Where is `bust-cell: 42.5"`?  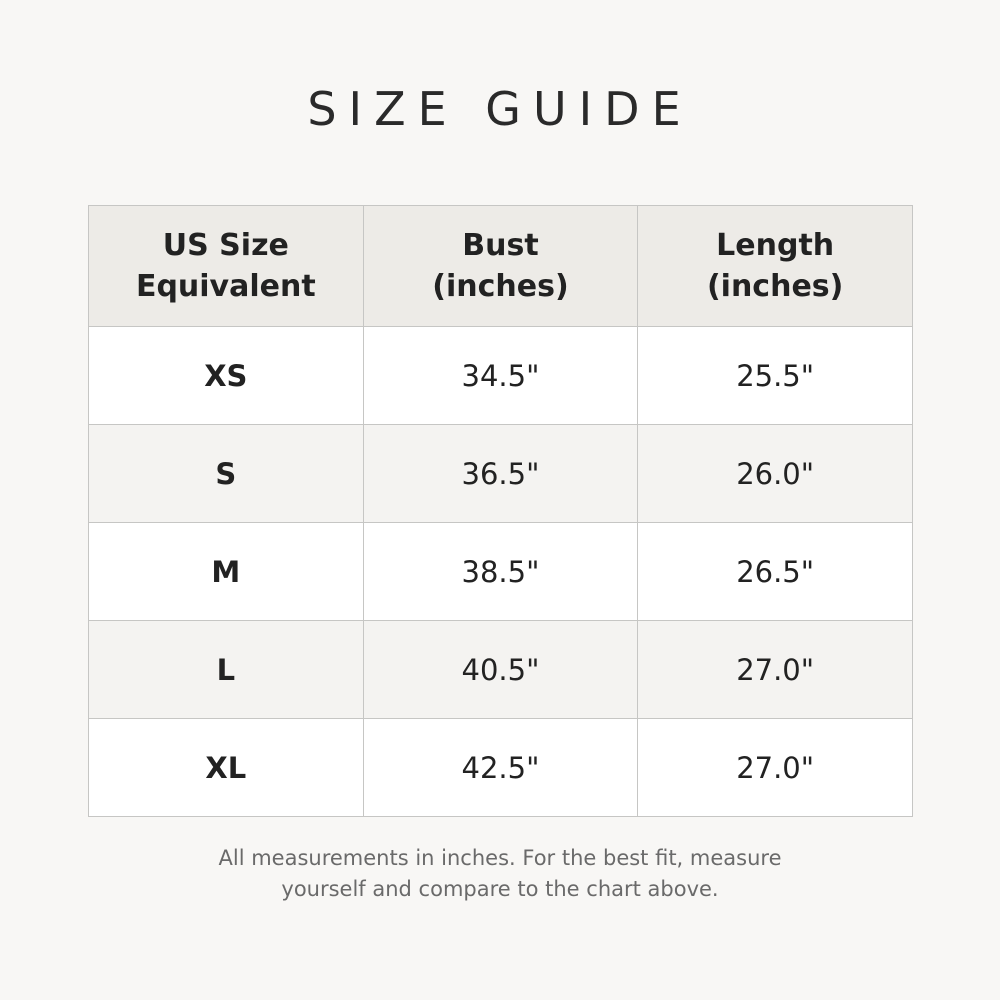 bust-cell: 42.5" is located at coordinates (500, 767).